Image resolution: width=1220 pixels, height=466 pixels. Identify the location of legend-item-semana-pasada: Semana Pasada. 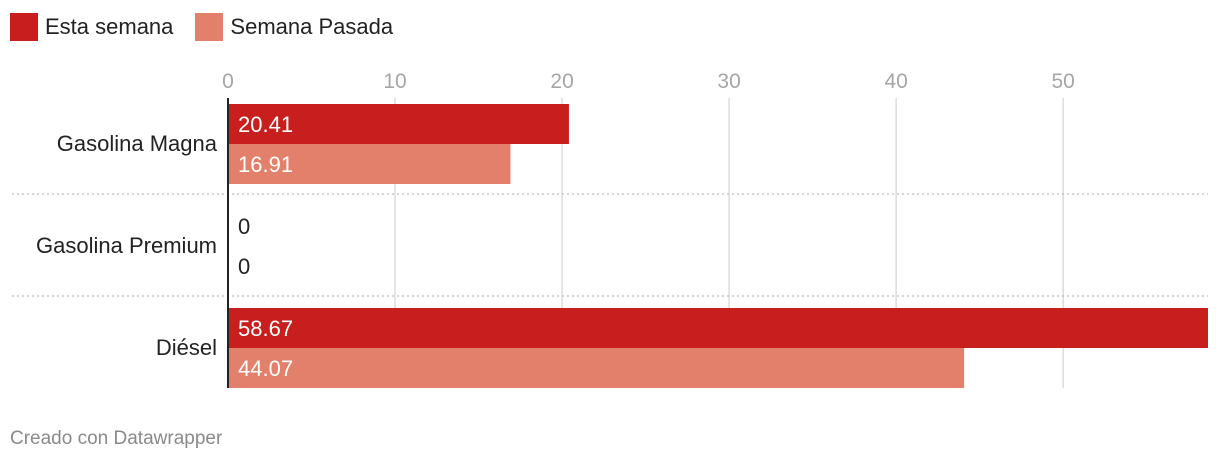
(294, 27).